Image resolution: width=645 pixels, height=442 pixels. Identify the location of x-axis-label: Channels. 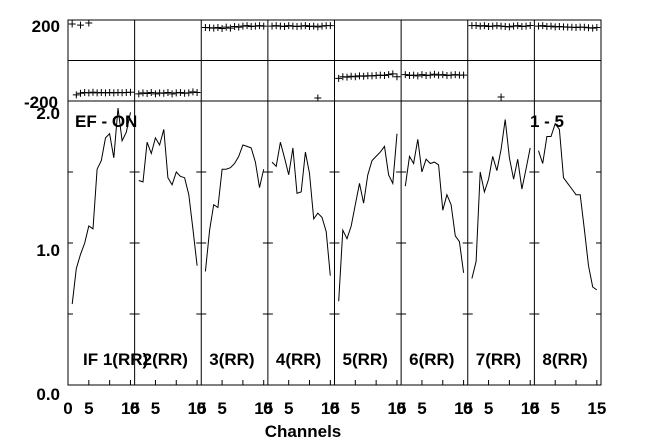
(303, 431).